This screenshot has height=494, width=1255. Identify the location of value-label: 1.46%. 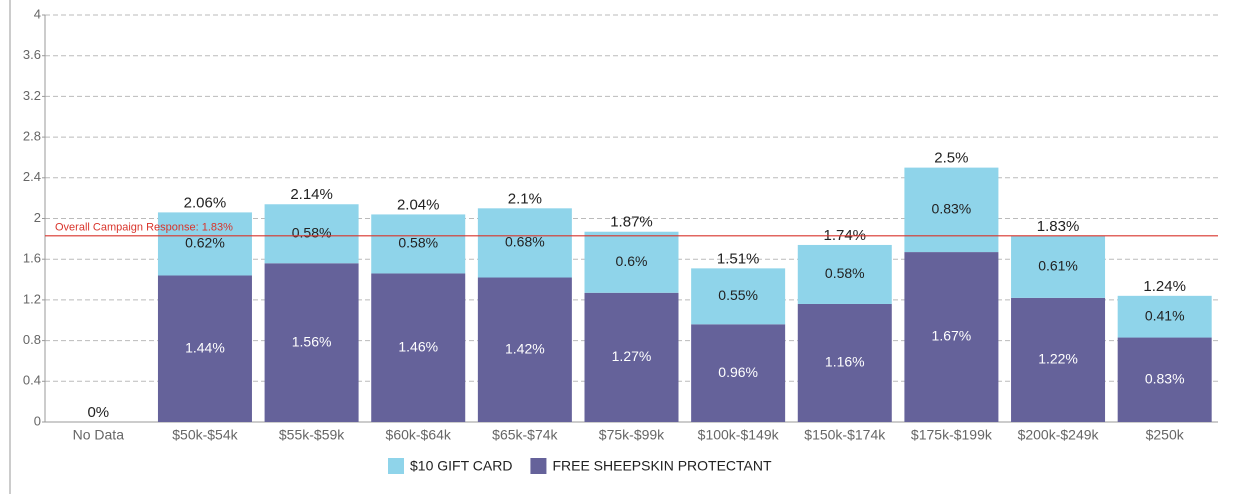
(418, 346).